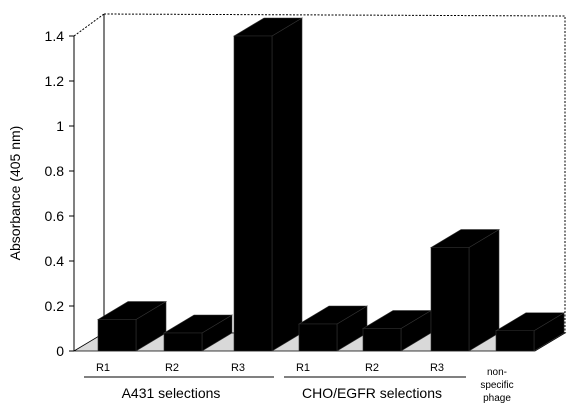  Describe the element at coordinates (372, 393) in the screenshot. I see `group-label-cho: CHO/EGFR selections` at that location.